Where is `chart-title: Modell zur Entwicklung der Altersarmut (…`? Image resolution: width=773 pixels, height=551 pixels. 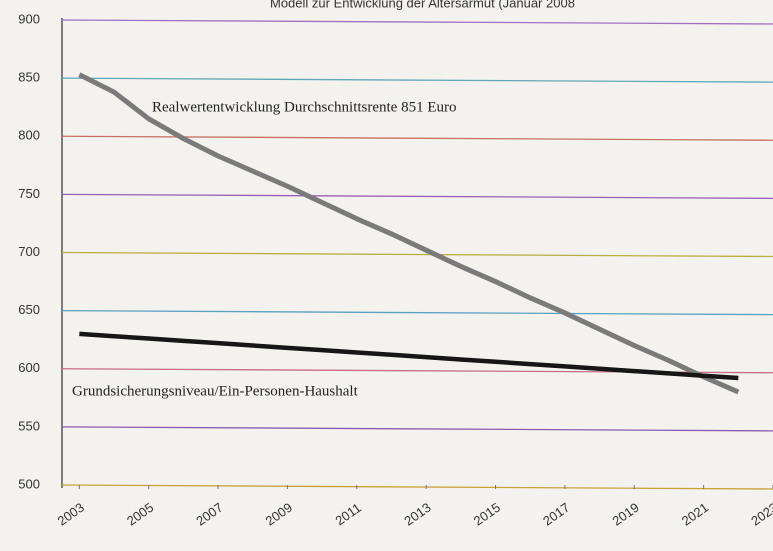 chart-title: Modell zur Entwicklung der Altersarmut (… is located at coordinates (422, 5).